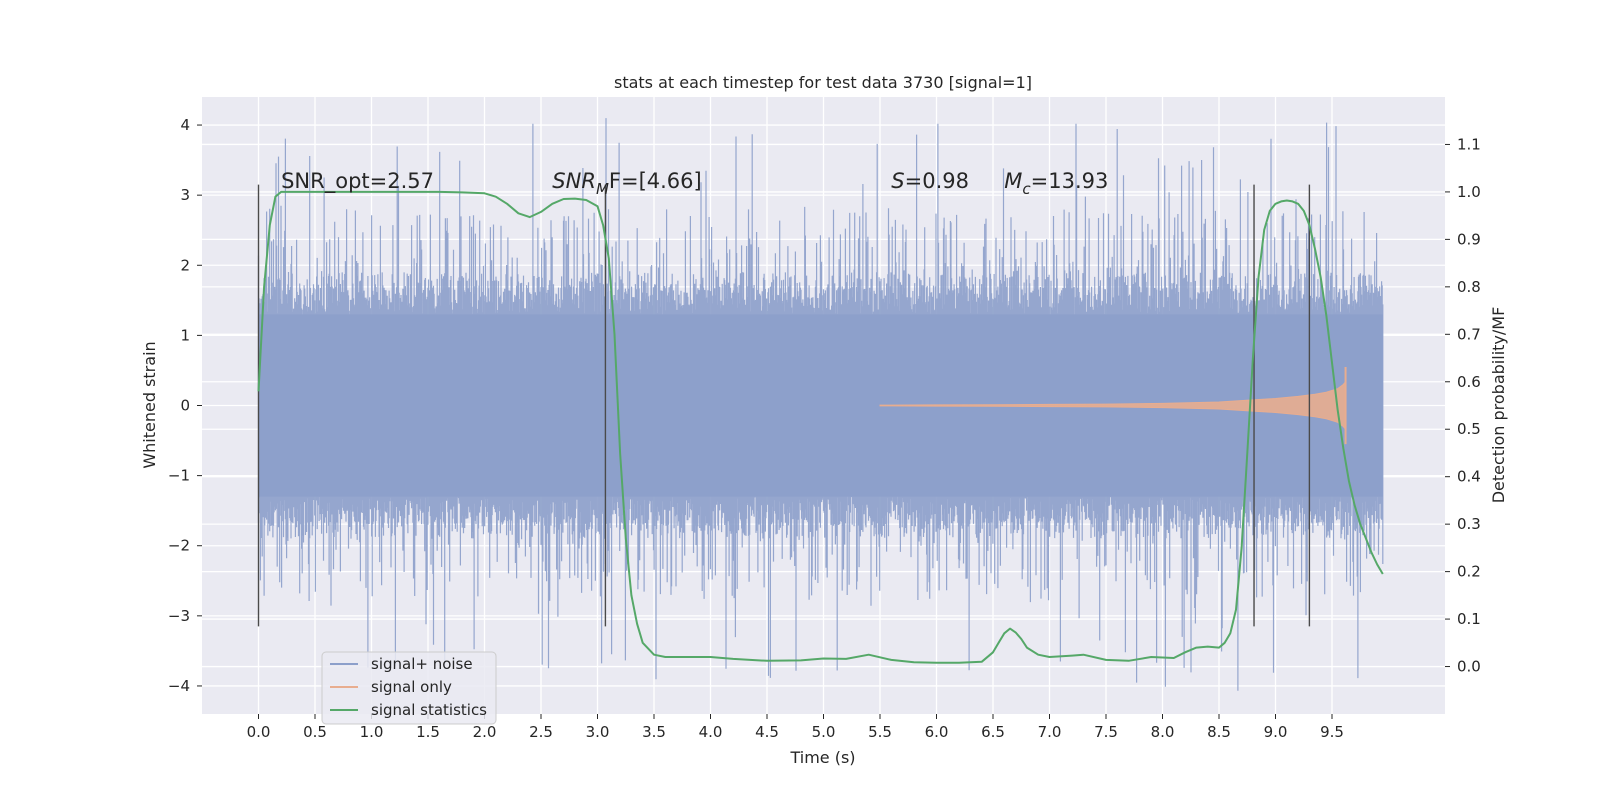 The height and width of the screenshot is (804, 1600). I want to click on legend-box, so click(409, 688).